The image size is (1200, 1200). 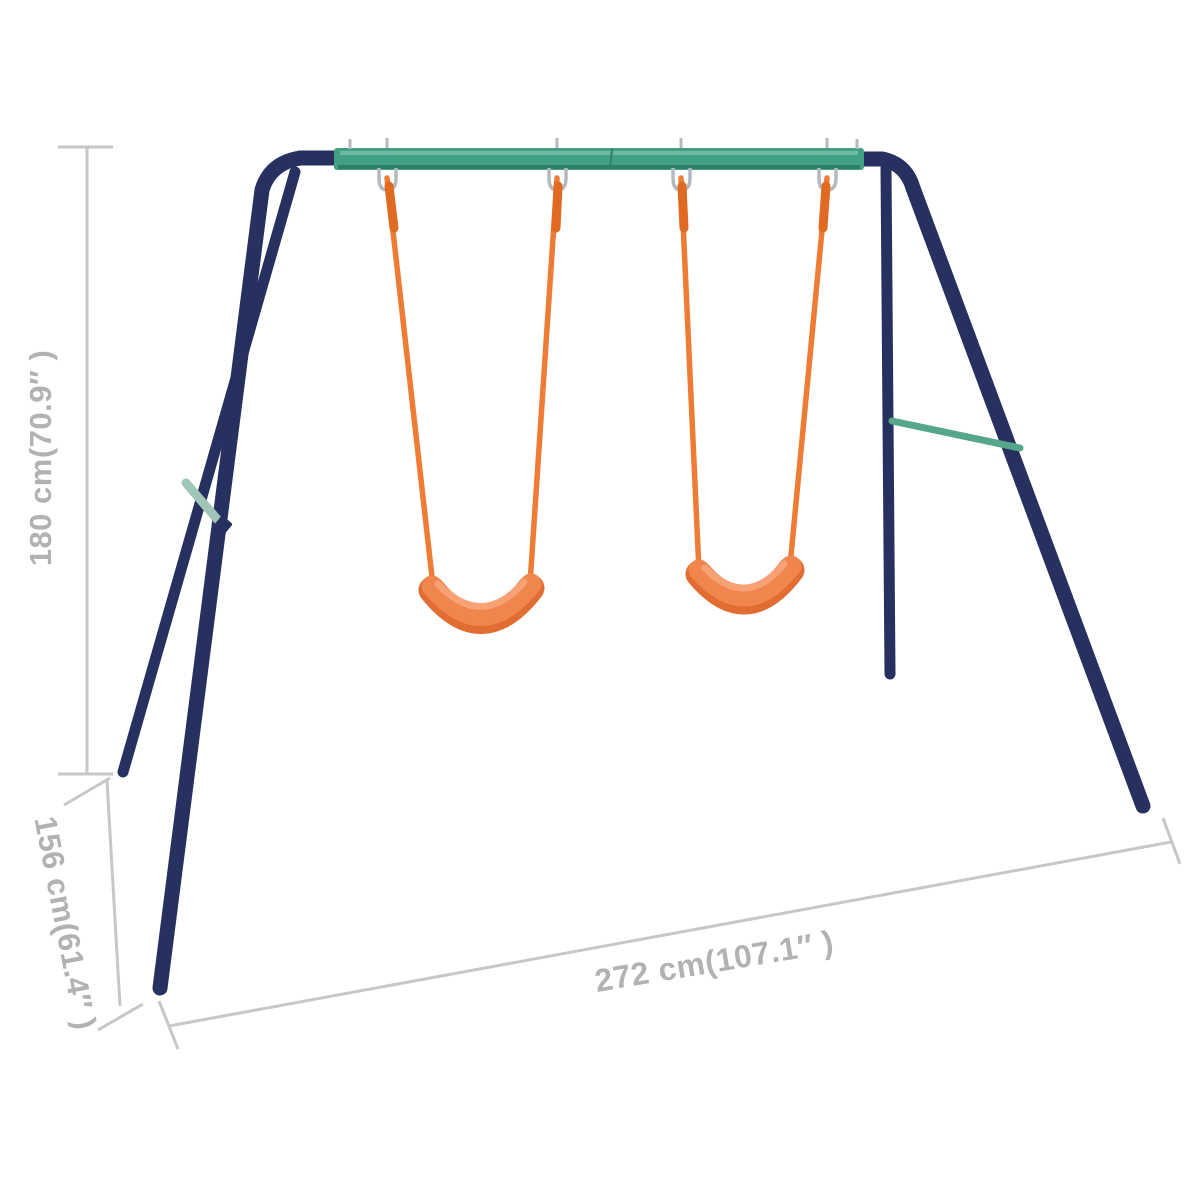 What do you see at coordinates (209, 472) in the screenshot?
I see `back-left-leg` at bounding box center [209, 472].